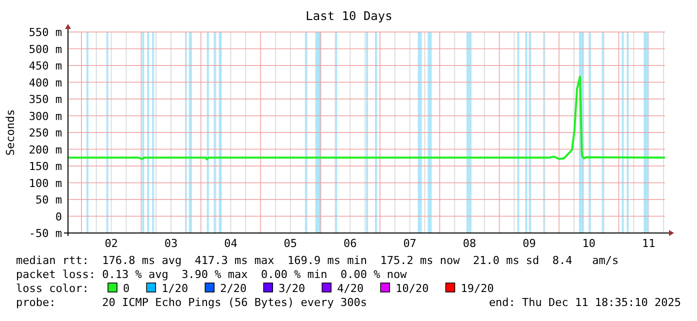  What do you see at coordinates (649, 243) in the screenshot?
I see `x-tick-label: 11` at bounding box center [649, 243].